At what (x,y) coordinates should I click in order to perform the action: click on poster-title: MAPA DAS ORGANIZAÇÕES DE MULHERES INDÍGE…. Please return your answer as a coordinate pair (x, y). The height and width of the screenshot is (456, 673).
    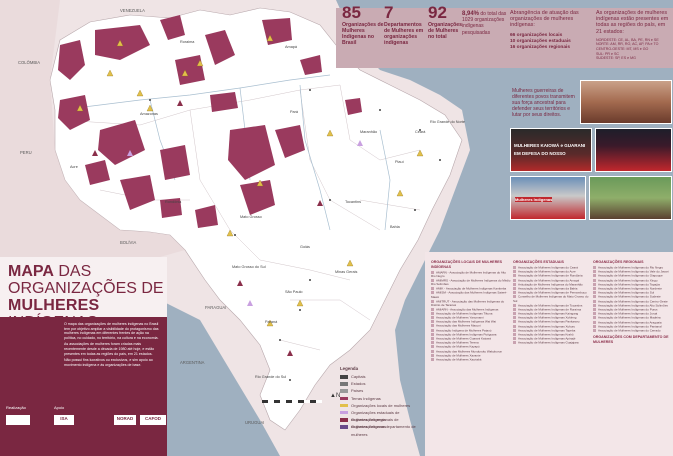
    Looking at the image, I should click on (83, 294).